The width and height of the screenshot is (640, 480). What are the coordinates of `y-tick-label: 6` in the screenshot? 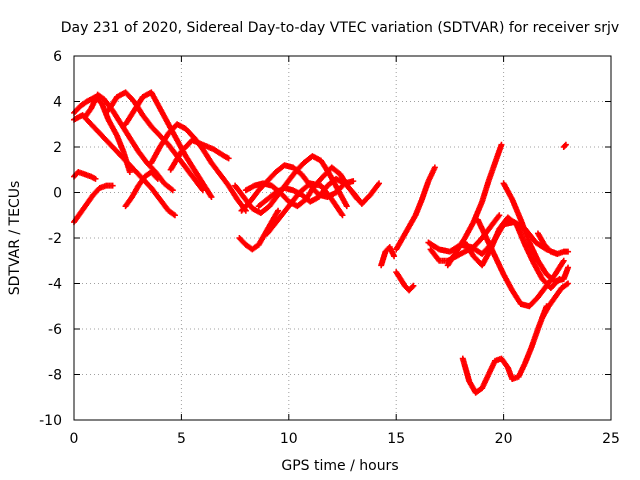 It's located at (57, 57).